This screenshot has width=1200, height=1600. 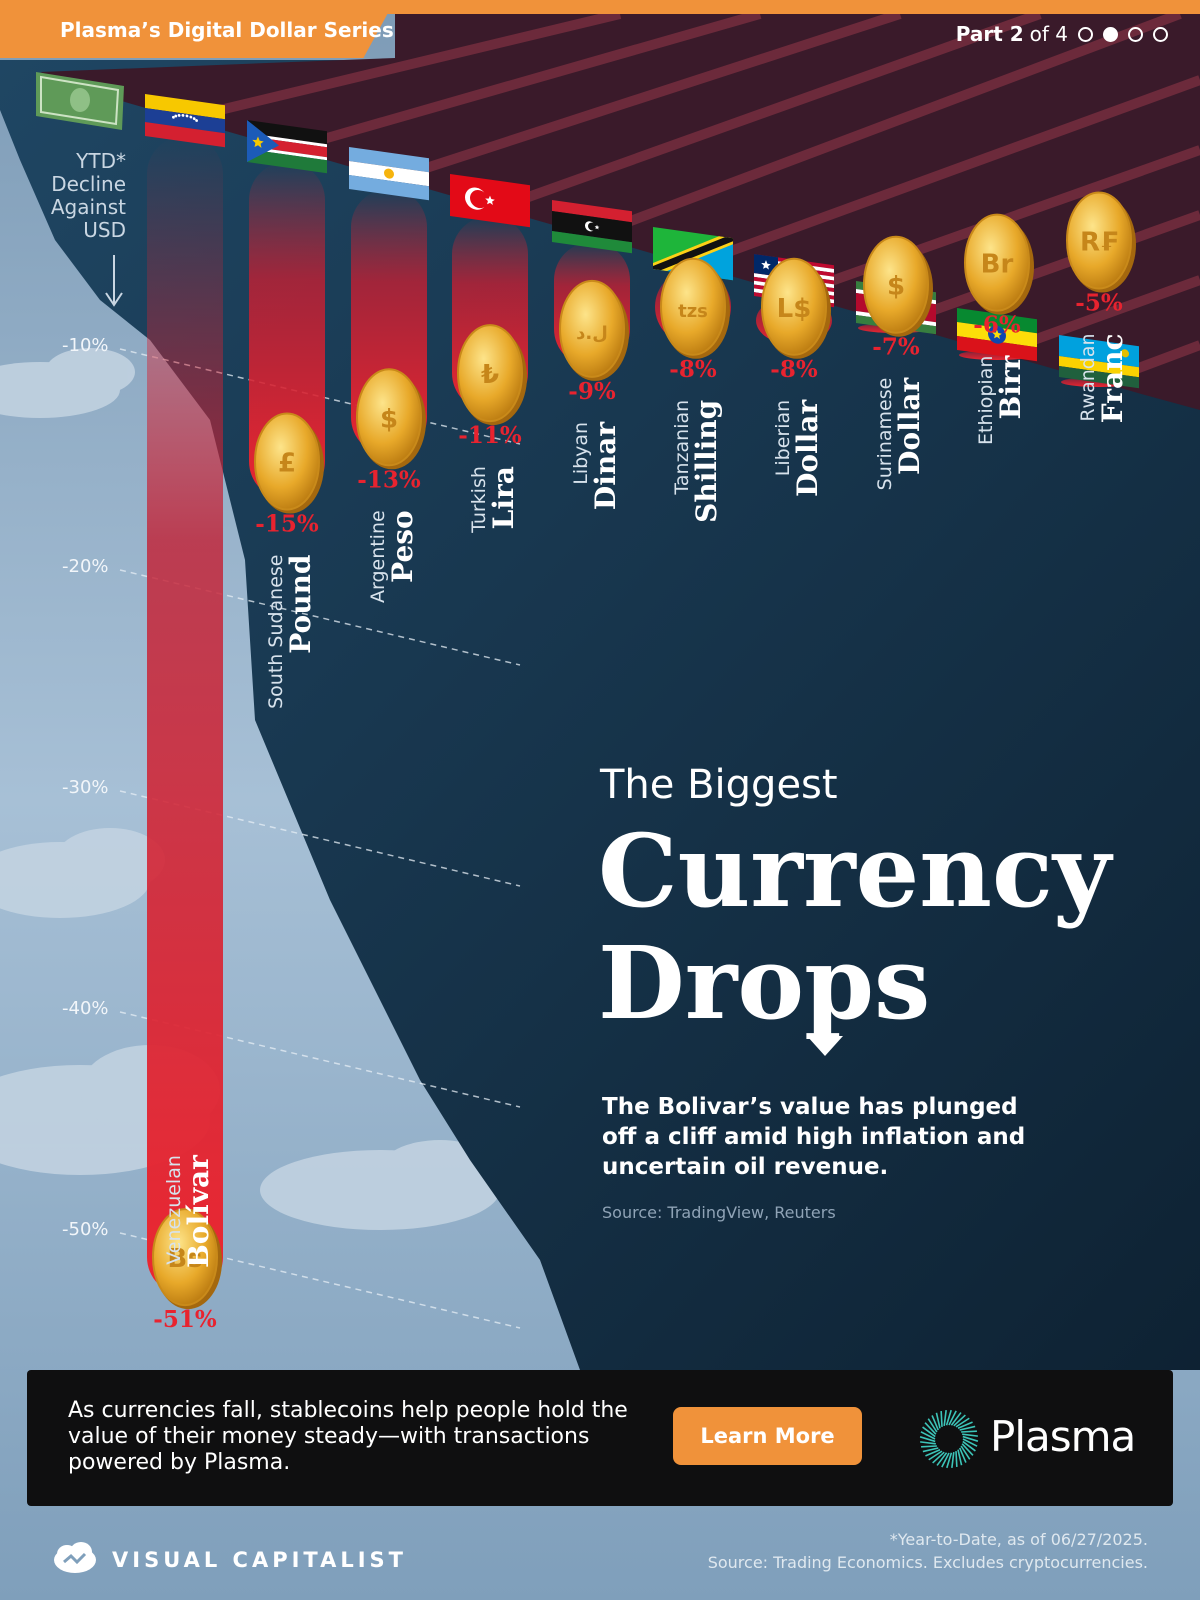 What do you see at coordinates (693, 311) in the screenshot?
I see `coin-symbol: tzs` at bounding box center [693, 311].